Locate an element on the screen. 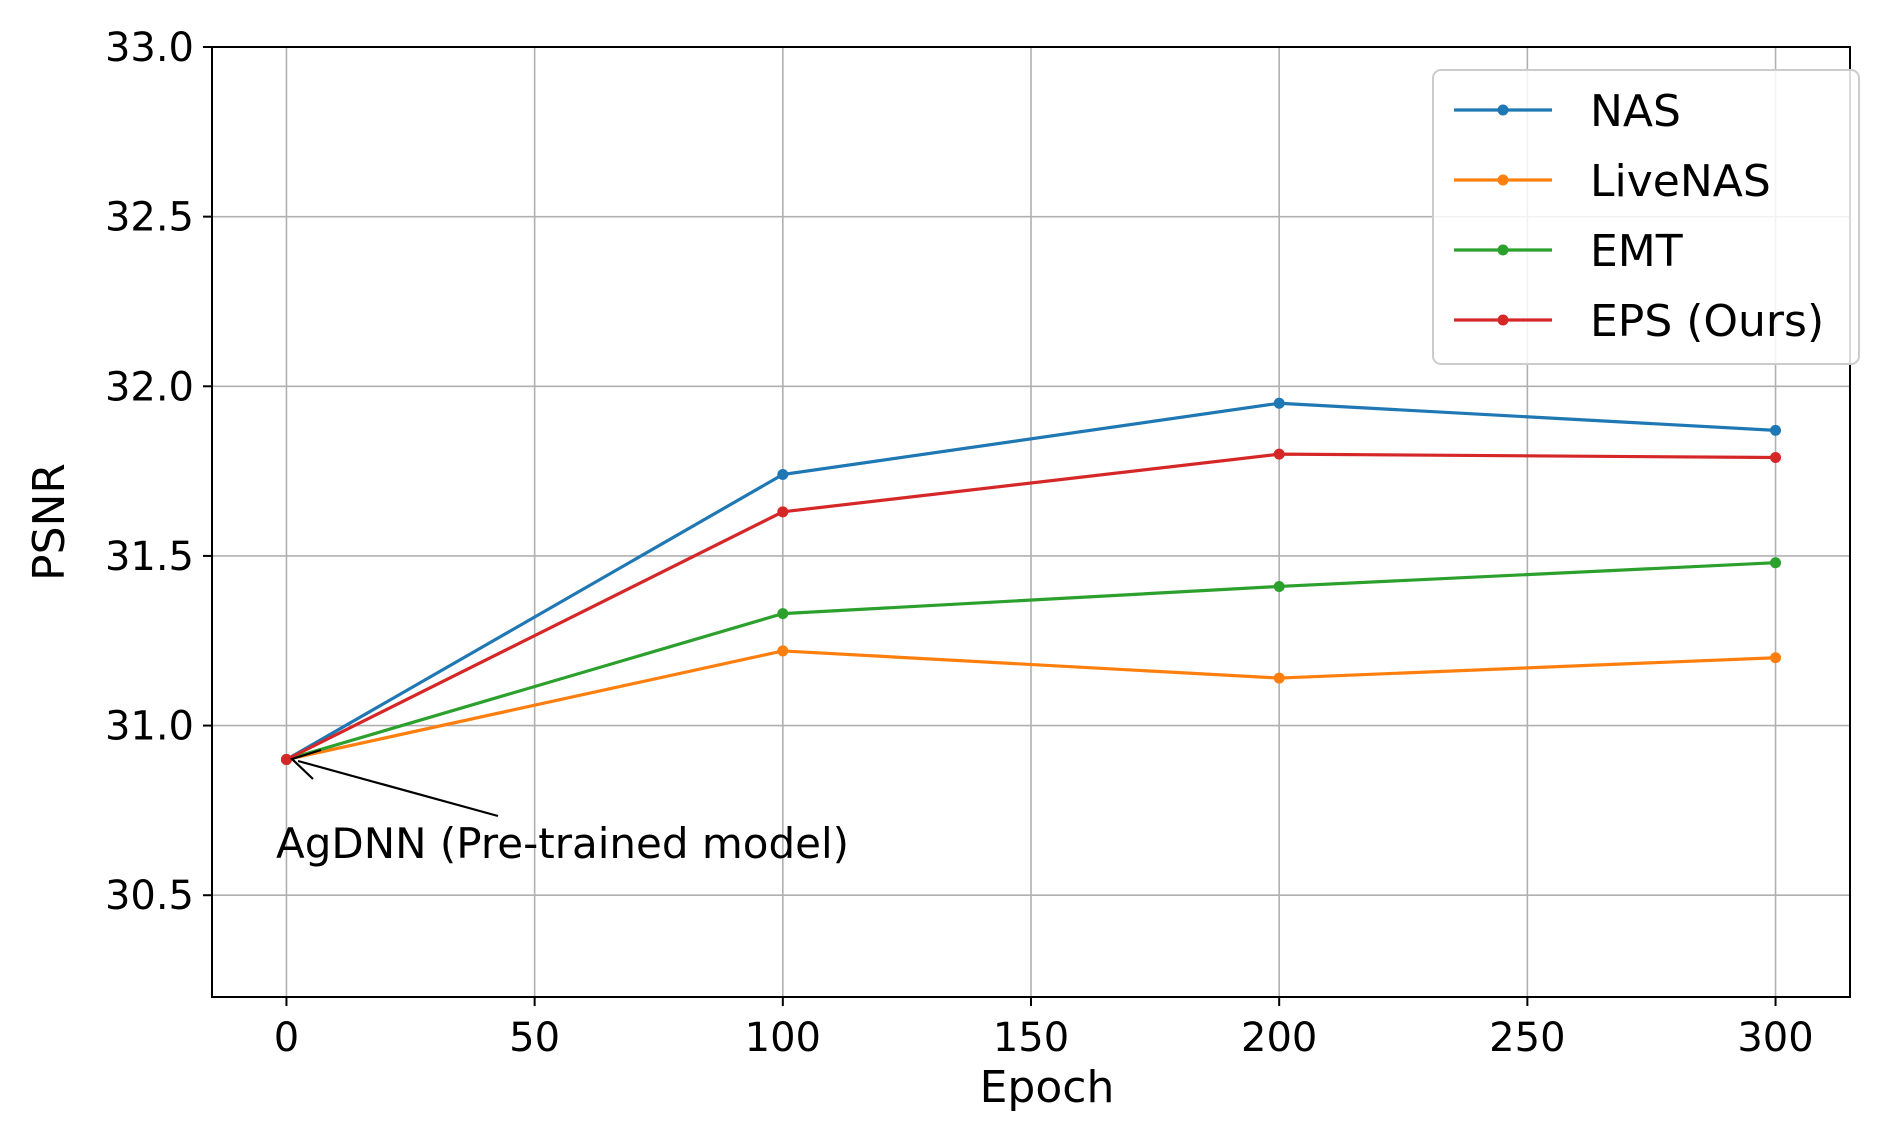 The width and height of the screenshot is (1903, 1142). legend-label: EMT is located at coordinates (1636, 251).